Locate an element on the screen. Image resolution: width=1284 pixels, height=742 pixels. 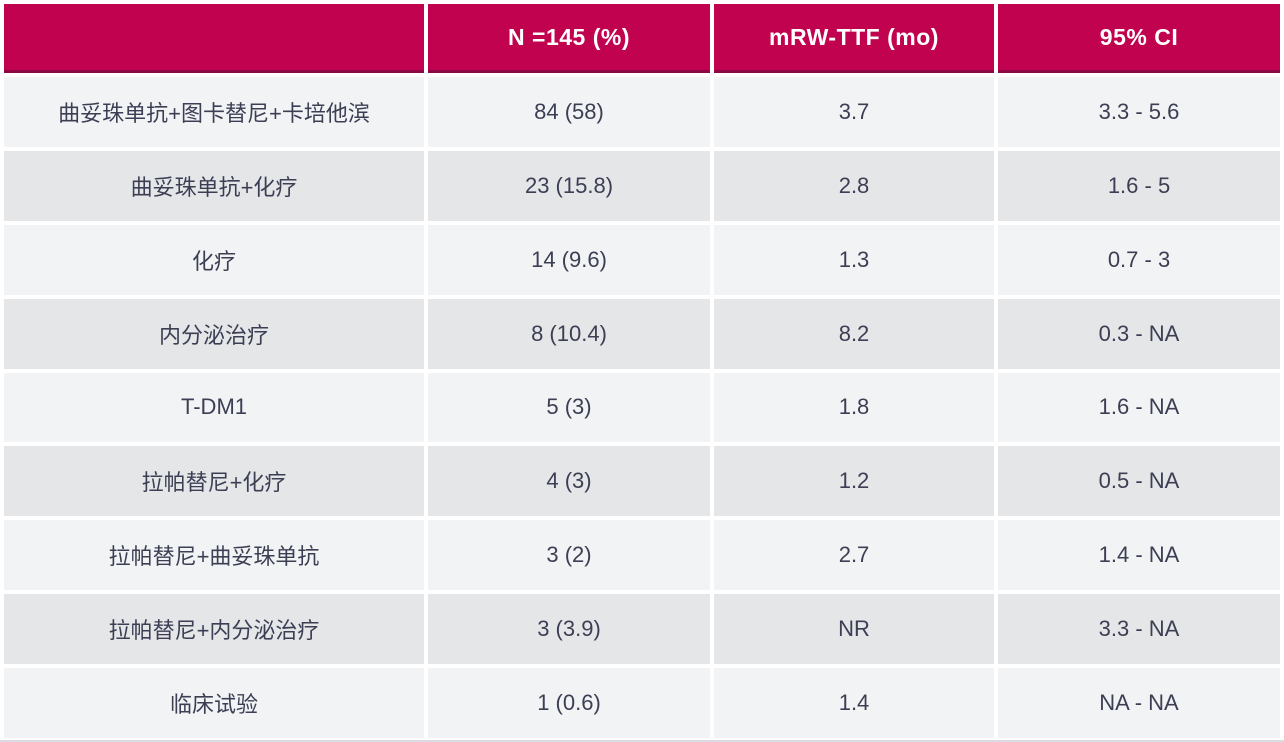
bottom-edge-divider is located at coordinates (642, 741).